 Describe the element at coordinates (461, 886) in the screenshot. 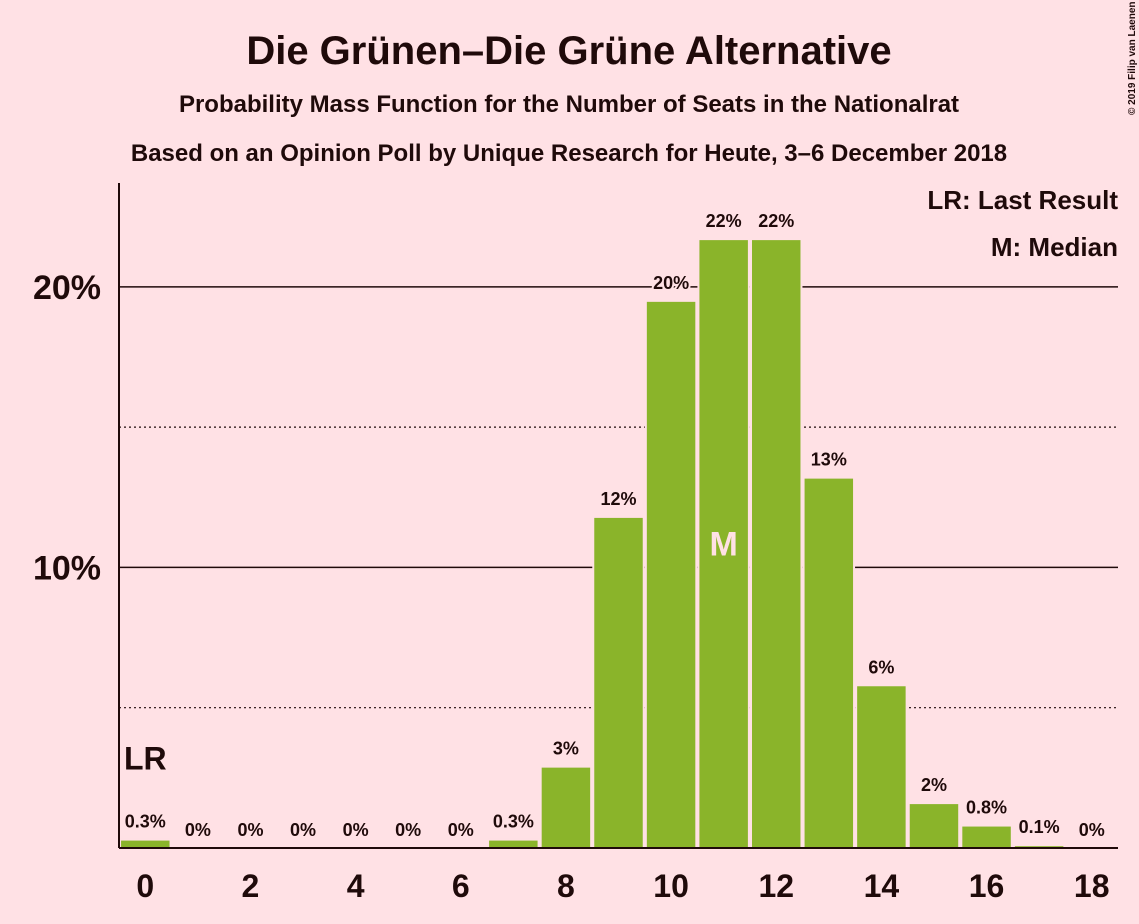

I see `x-tick-label: 6` at that location.